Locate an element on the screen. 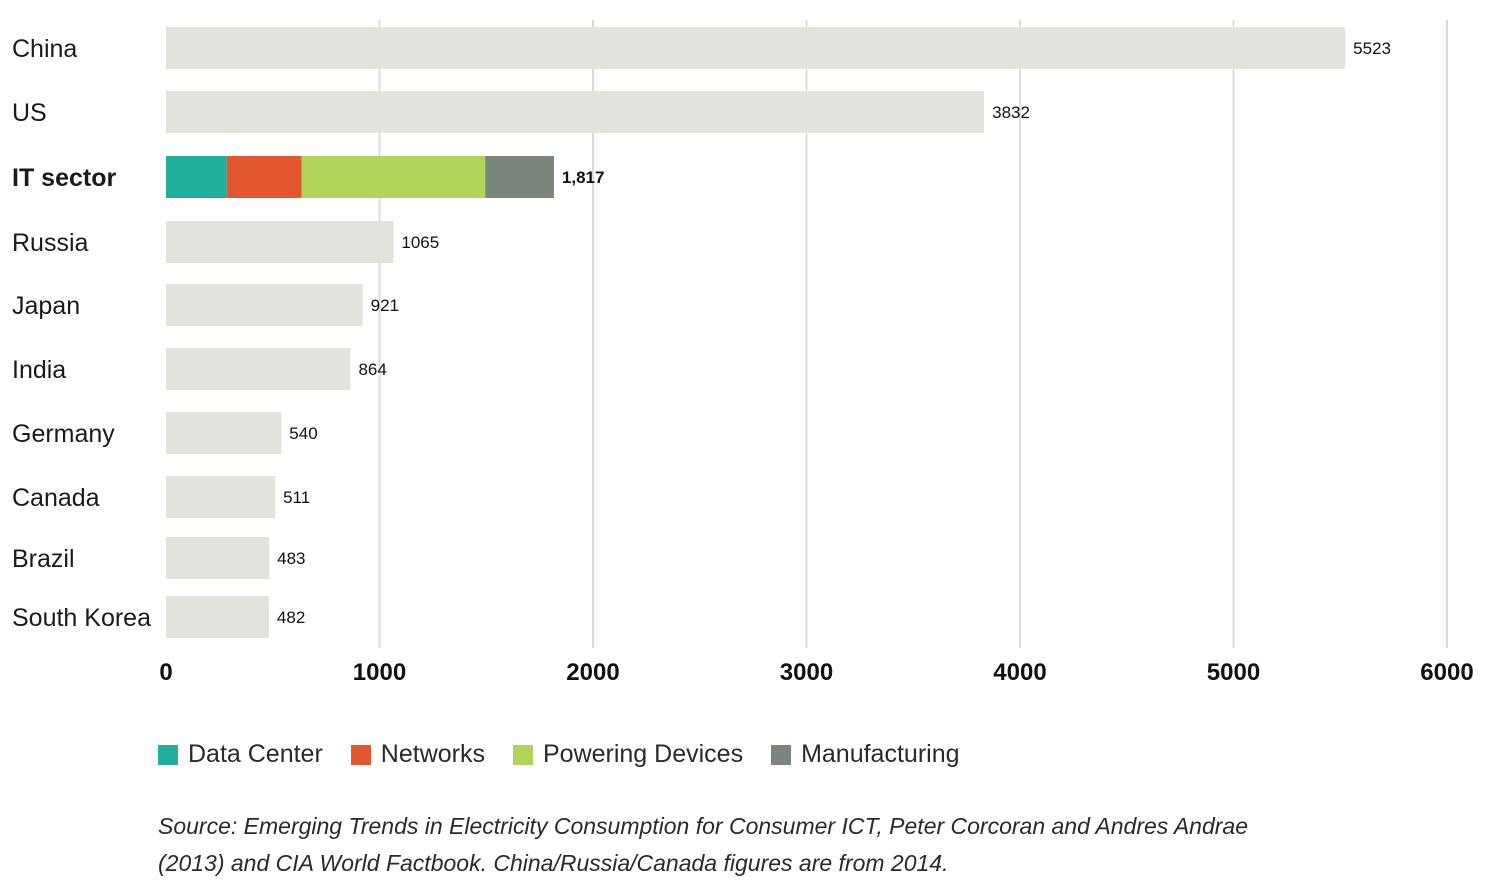 The height and width of the screenshot is (890, 1490). bar-germany is located at coordinates (224, 433).